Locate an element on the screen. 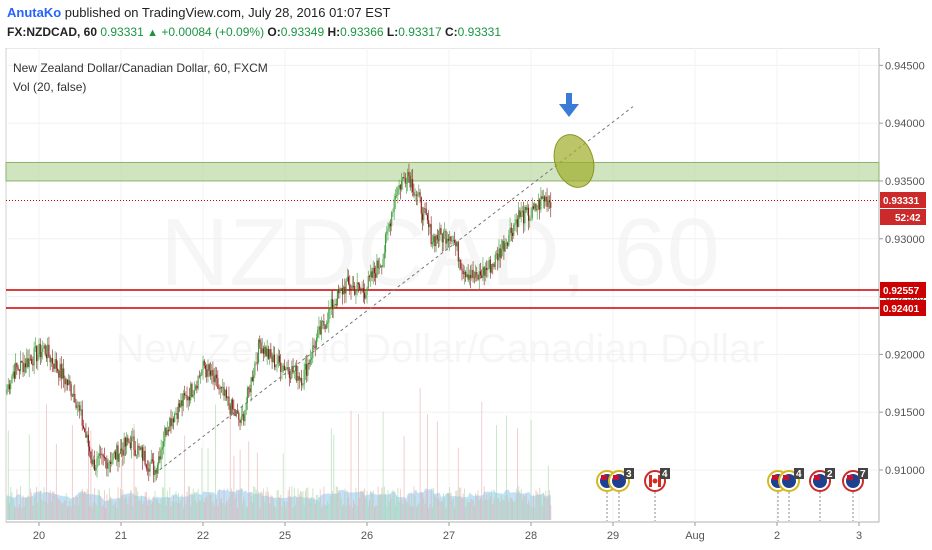  price-tick-label: 0.94000 is located at coordinates (905, 124).